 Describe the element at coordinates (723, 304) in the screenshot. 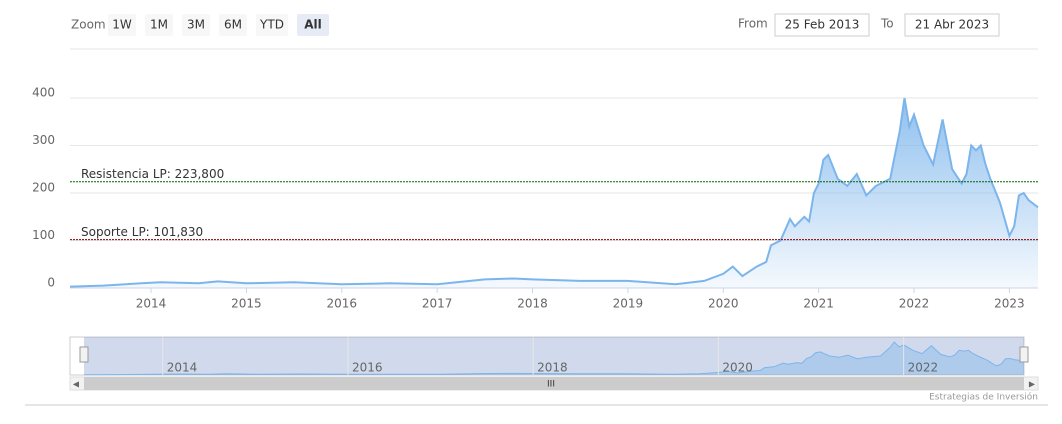

I see `x-tick-label: 2020` at that location.